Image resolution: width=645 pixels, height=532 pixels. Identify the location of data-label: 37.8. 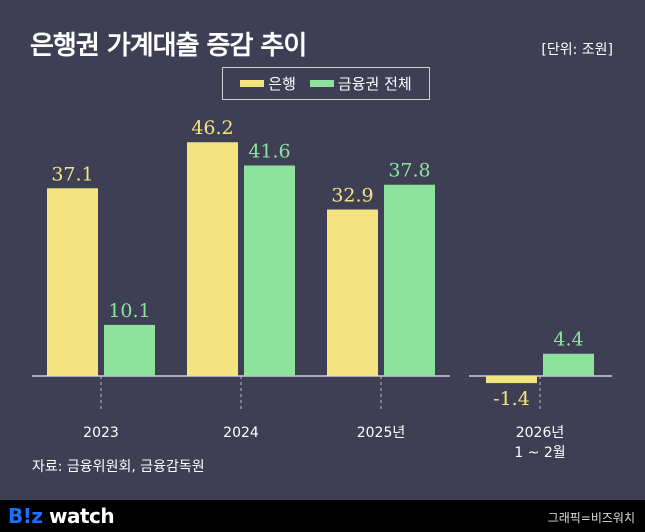
(409, 171).